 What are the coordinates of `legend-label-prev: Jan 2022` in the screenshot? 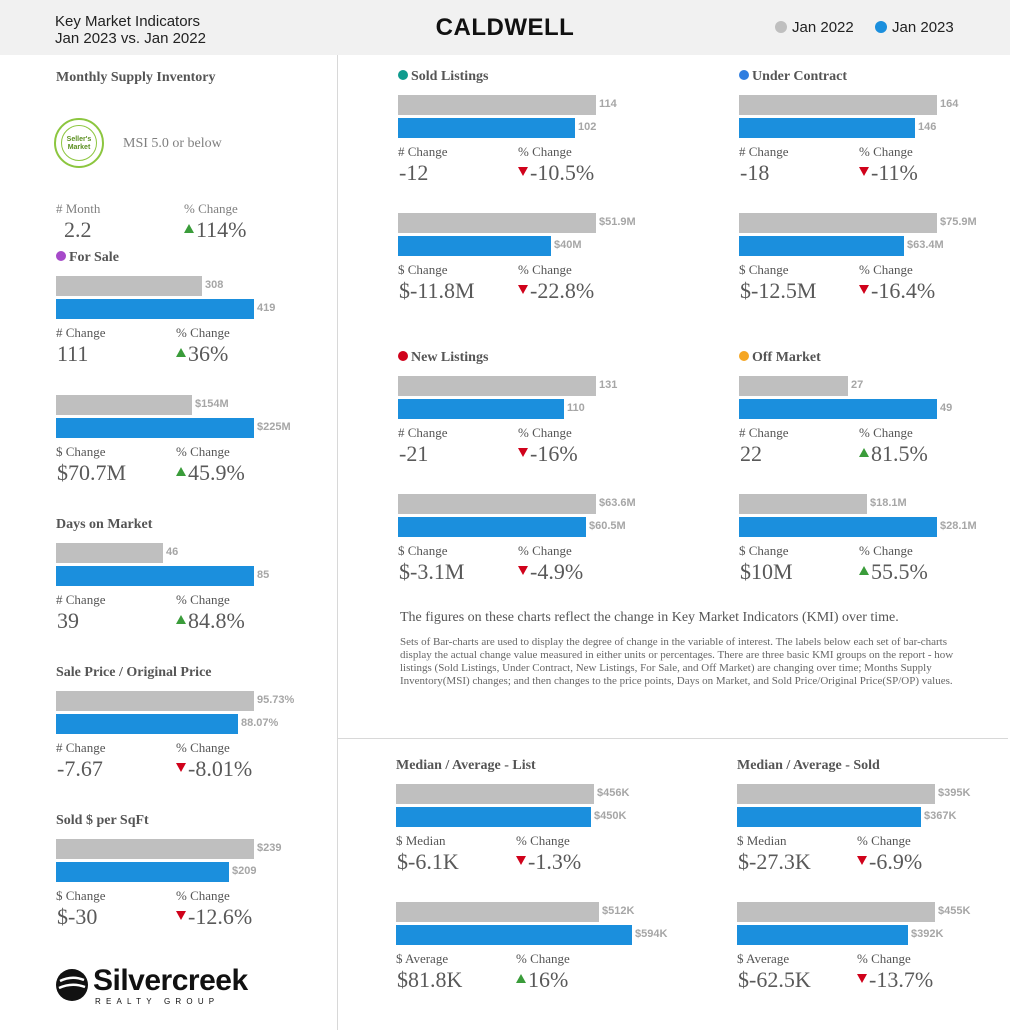 It's located at (823, 27).